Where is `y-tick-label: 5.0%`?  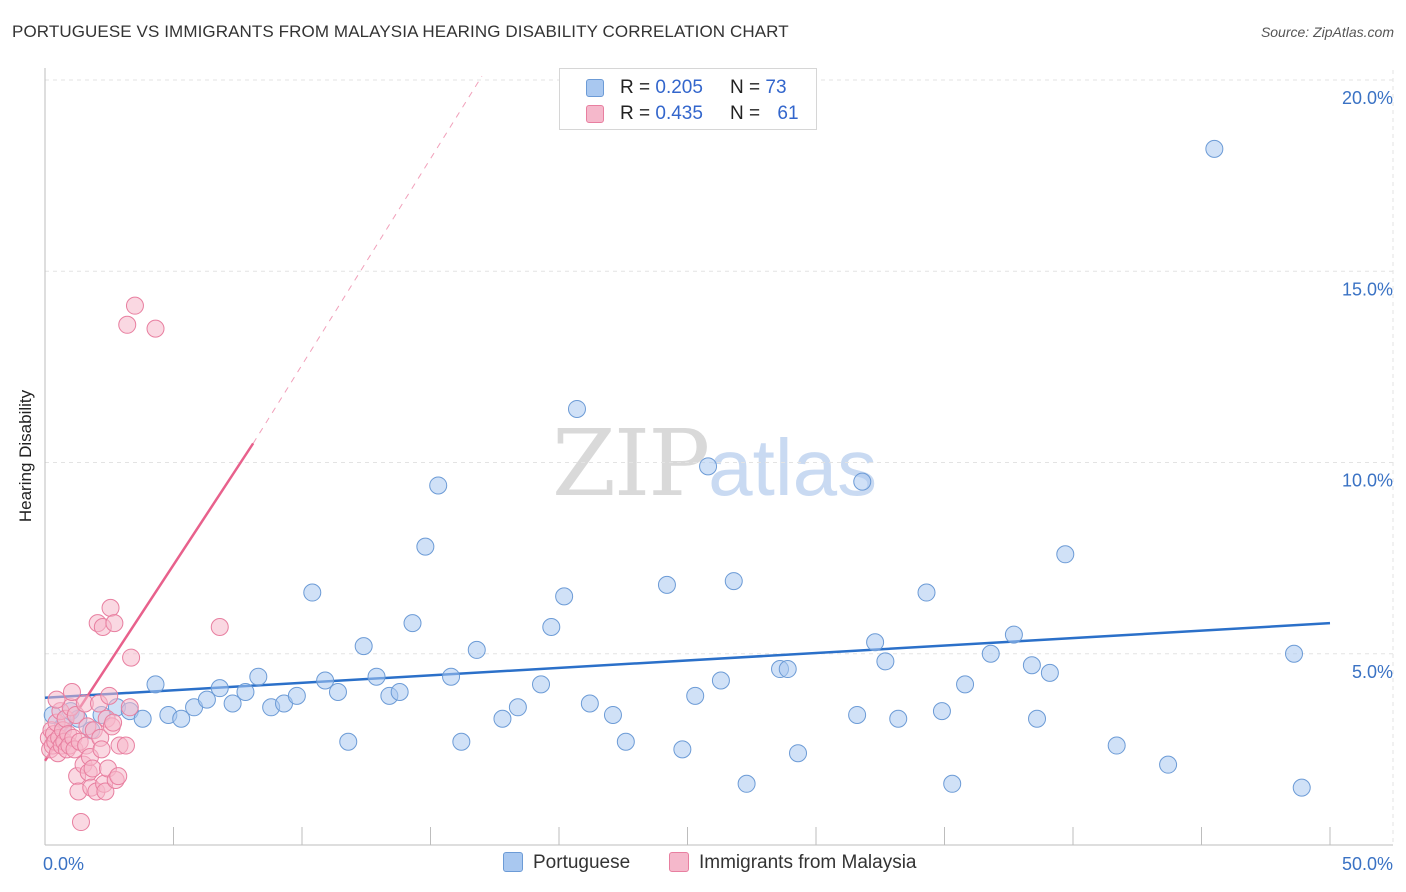
y-tick-label: 5.0% is located at coordinates (1372, 672).